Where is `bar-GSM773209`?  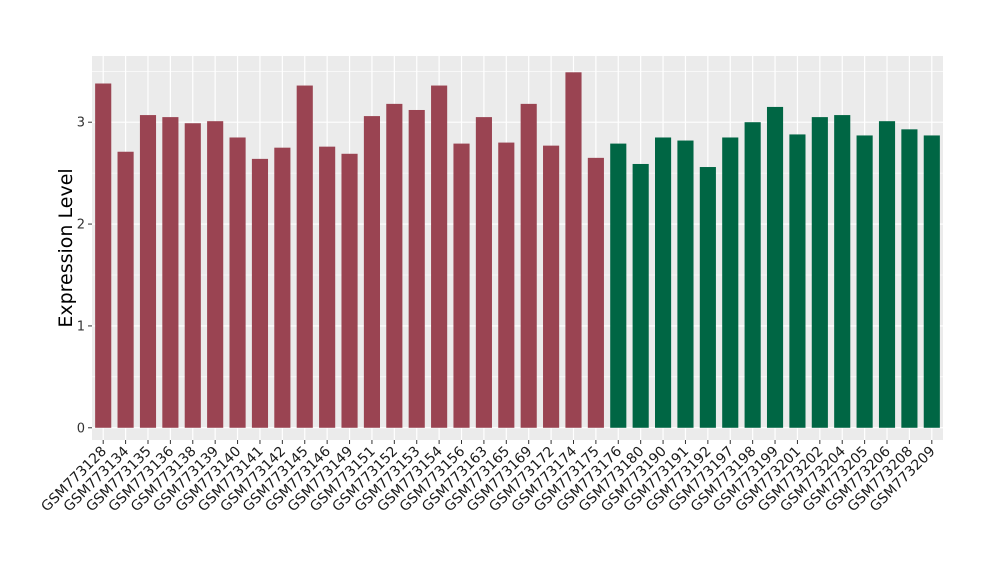 bar-GSM773209 is located at coordinates (931, 281).